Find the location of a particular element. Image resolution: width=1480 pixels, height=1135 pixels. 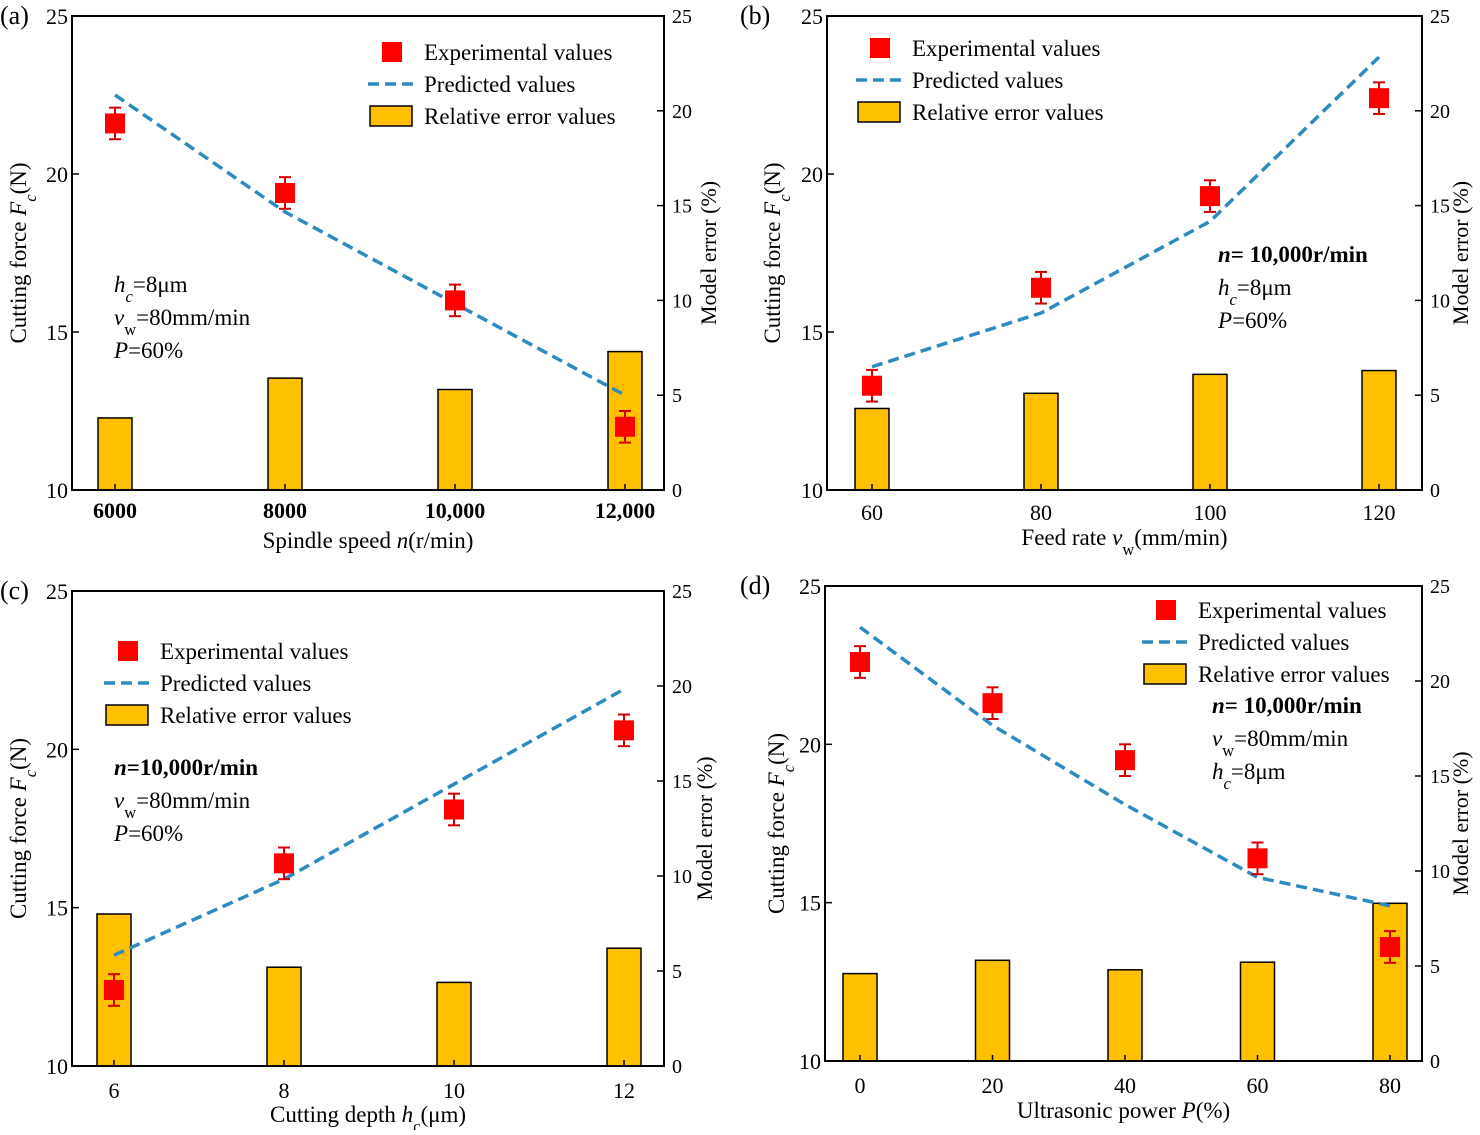

y-axis-left-title: Cutting force Fc(N) is located at coordinates (23, 828).